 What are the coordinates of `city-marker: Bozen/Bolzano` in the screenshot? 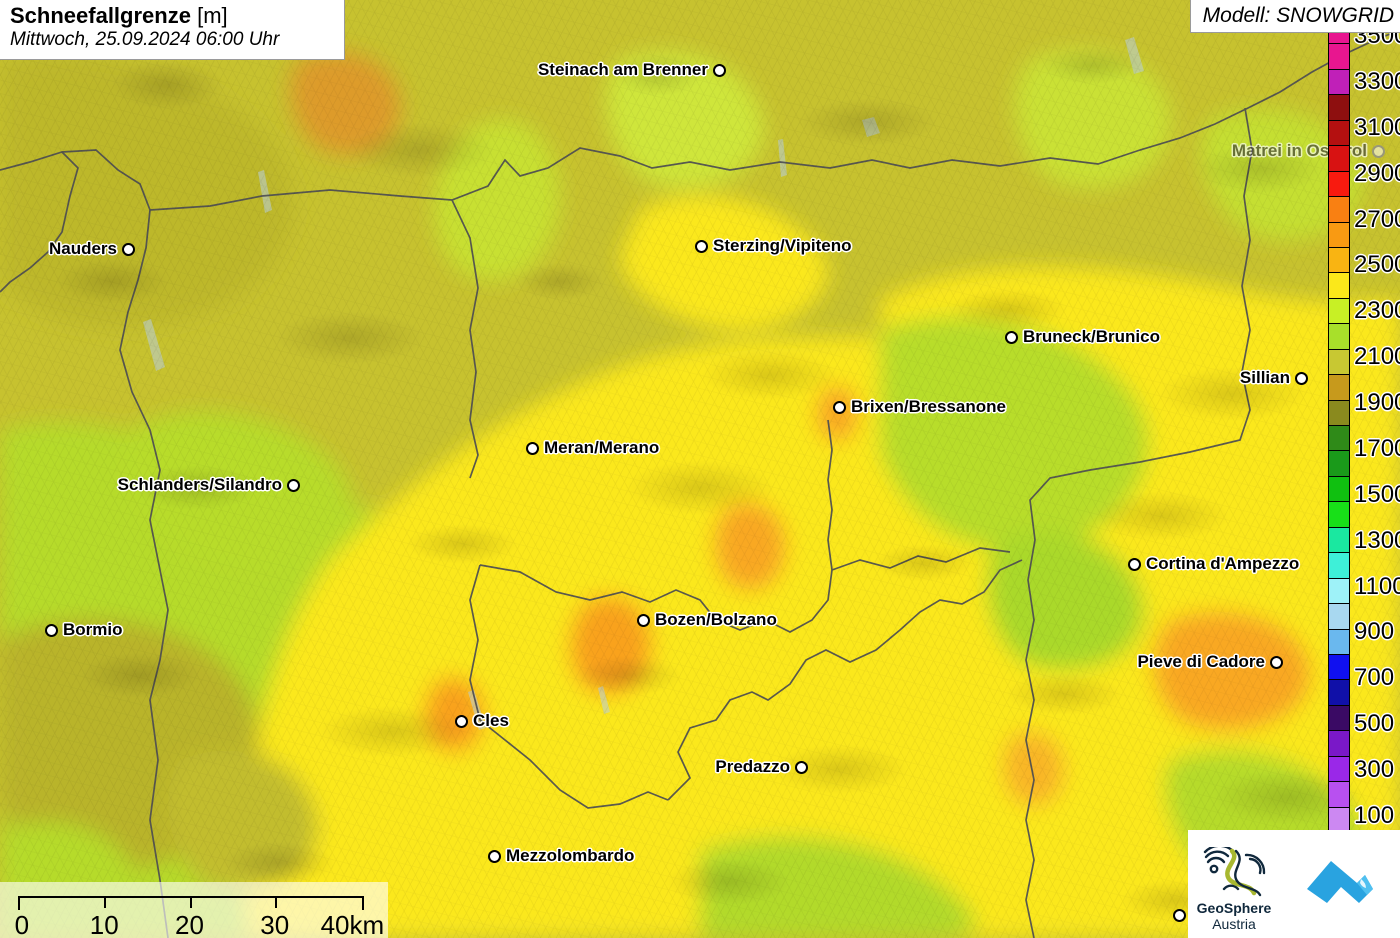 It's located at (707, 620).